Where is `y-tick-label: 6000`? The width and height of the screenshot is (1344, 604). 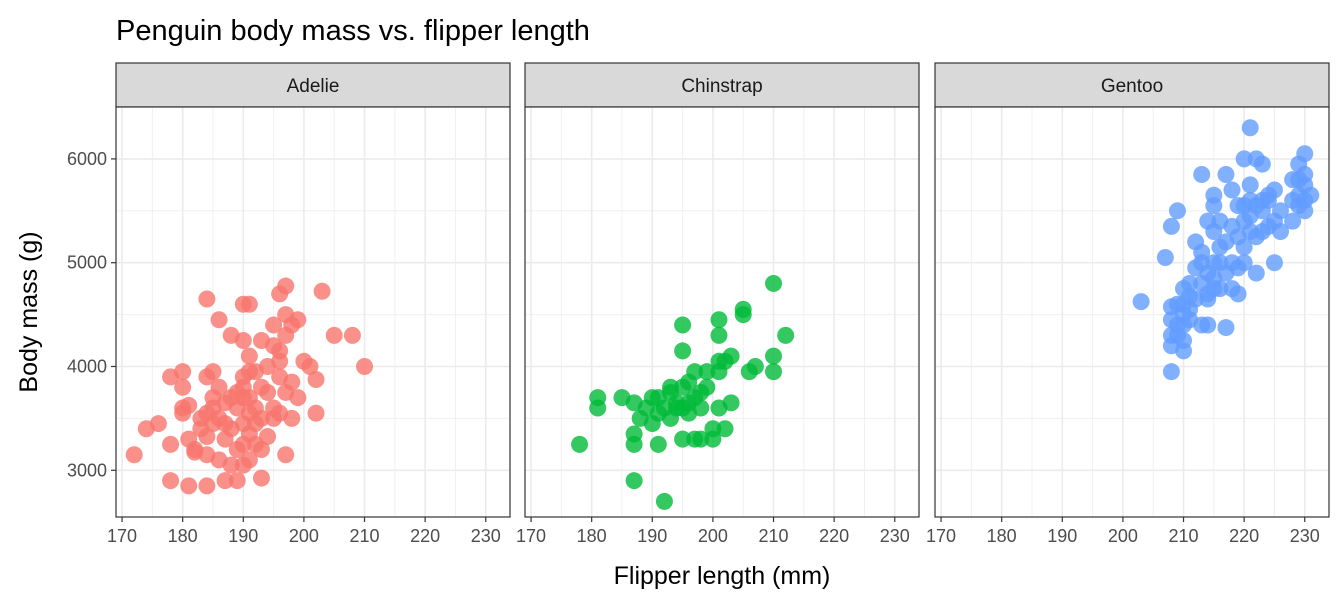 y-tick-label: 6000 is located at coordinates (87, 159).